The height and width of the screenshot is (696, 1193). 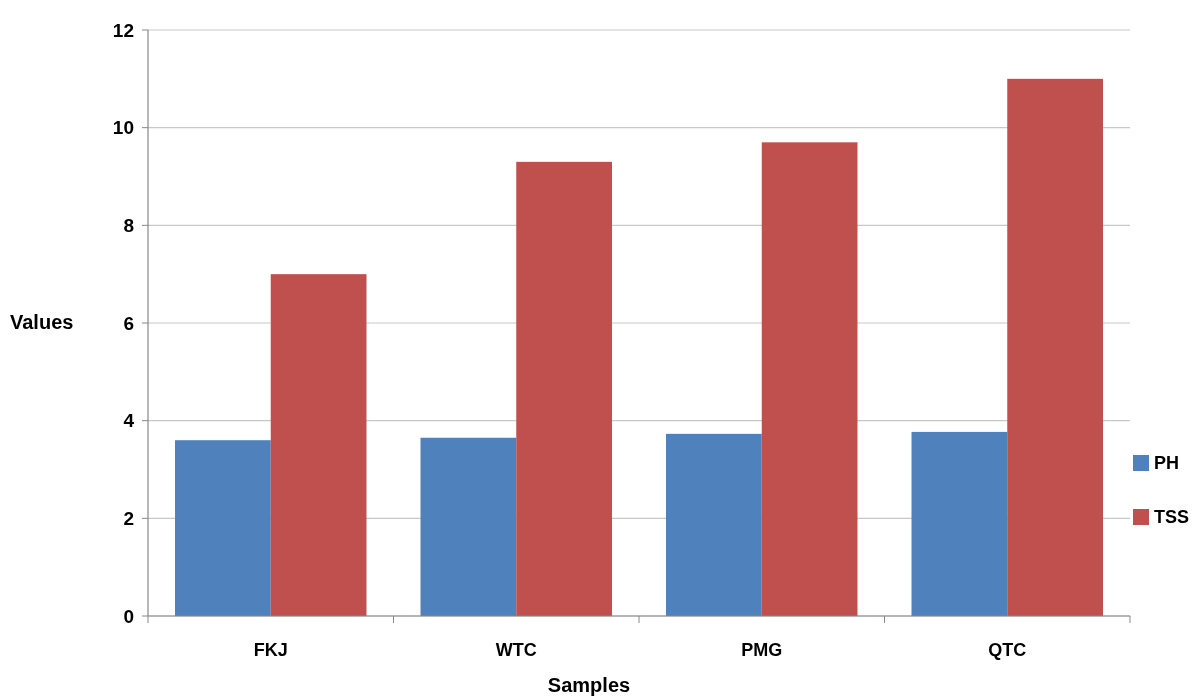 I want to click on y-tick-label: 2, so click(x=128, y=518).